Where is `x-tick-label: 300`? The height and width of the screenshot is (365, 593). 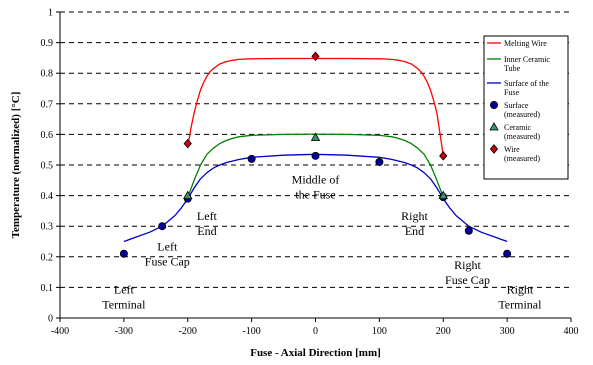
x-tick-label: 300 is located at coordinates (507, 331).